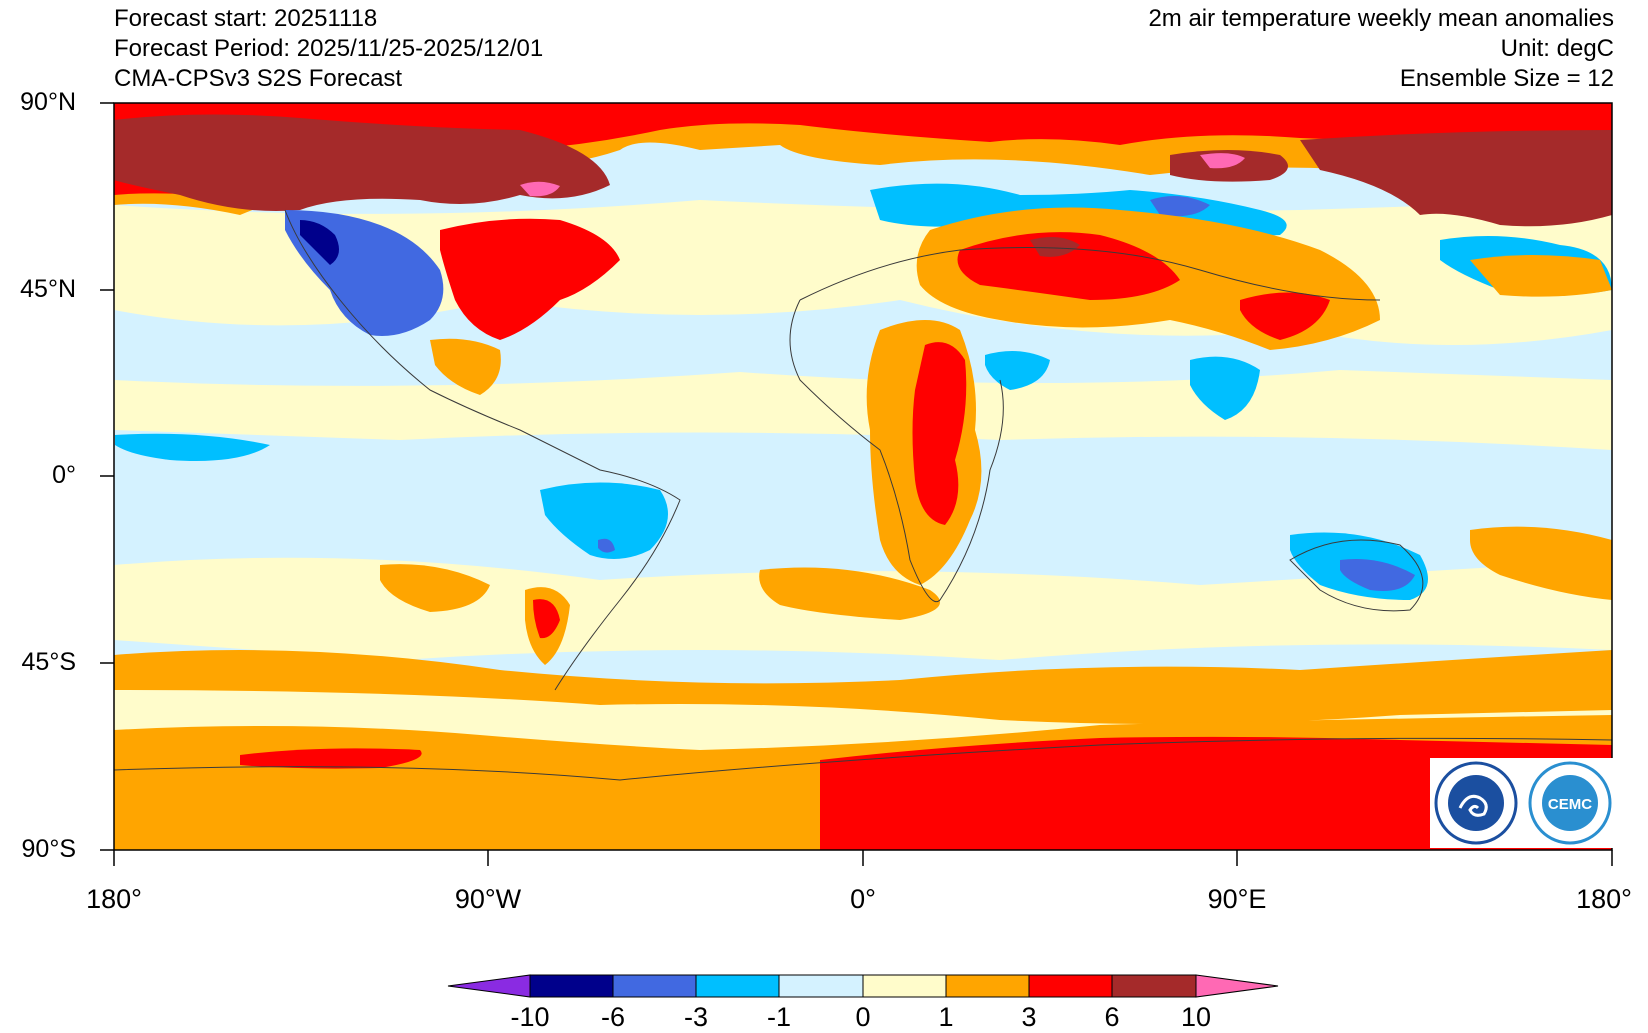 This screenshot has width=1648, height=1033. What do you see at coordinates (530, 1017) in the screenshot?
I see `colorbar-label: -10` at bounding box center [530, 1017].